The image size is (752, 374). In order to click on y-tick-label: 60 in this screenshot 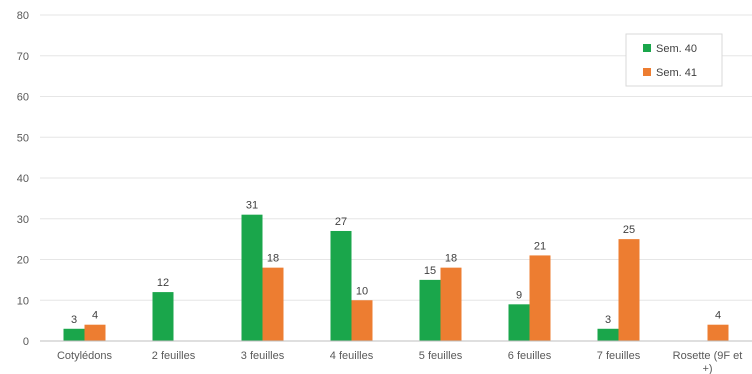, I will do `click(23, 98)`.